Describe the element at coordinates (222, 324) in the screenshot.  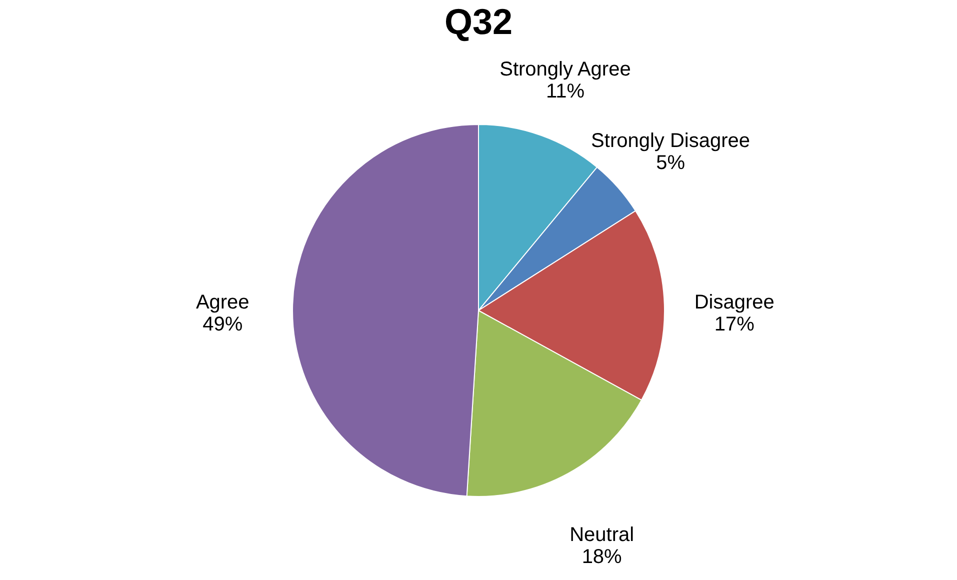
I see `data-label: 49%` at that location.